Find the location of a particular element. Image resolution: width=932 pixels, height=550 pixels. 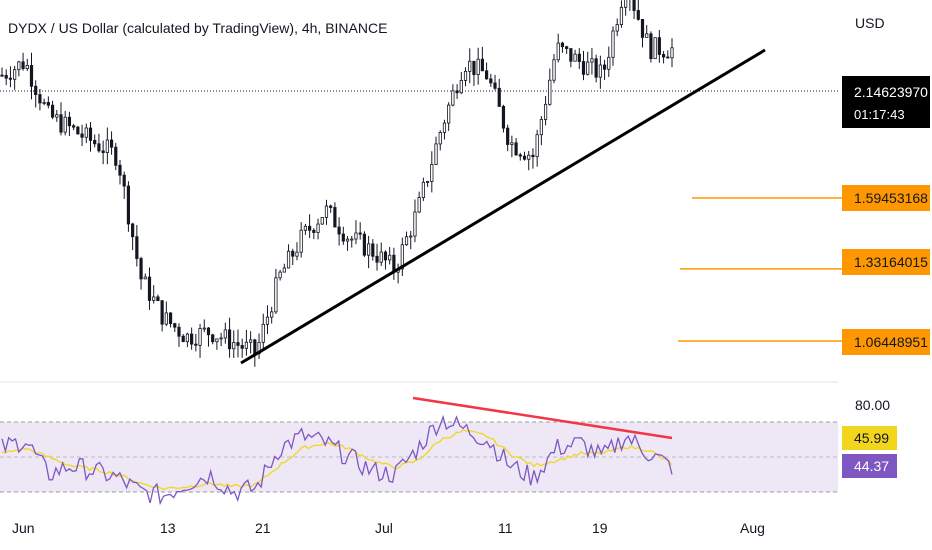

current-price-countdown: 01:17:43 is located at coordinates (879, 114).